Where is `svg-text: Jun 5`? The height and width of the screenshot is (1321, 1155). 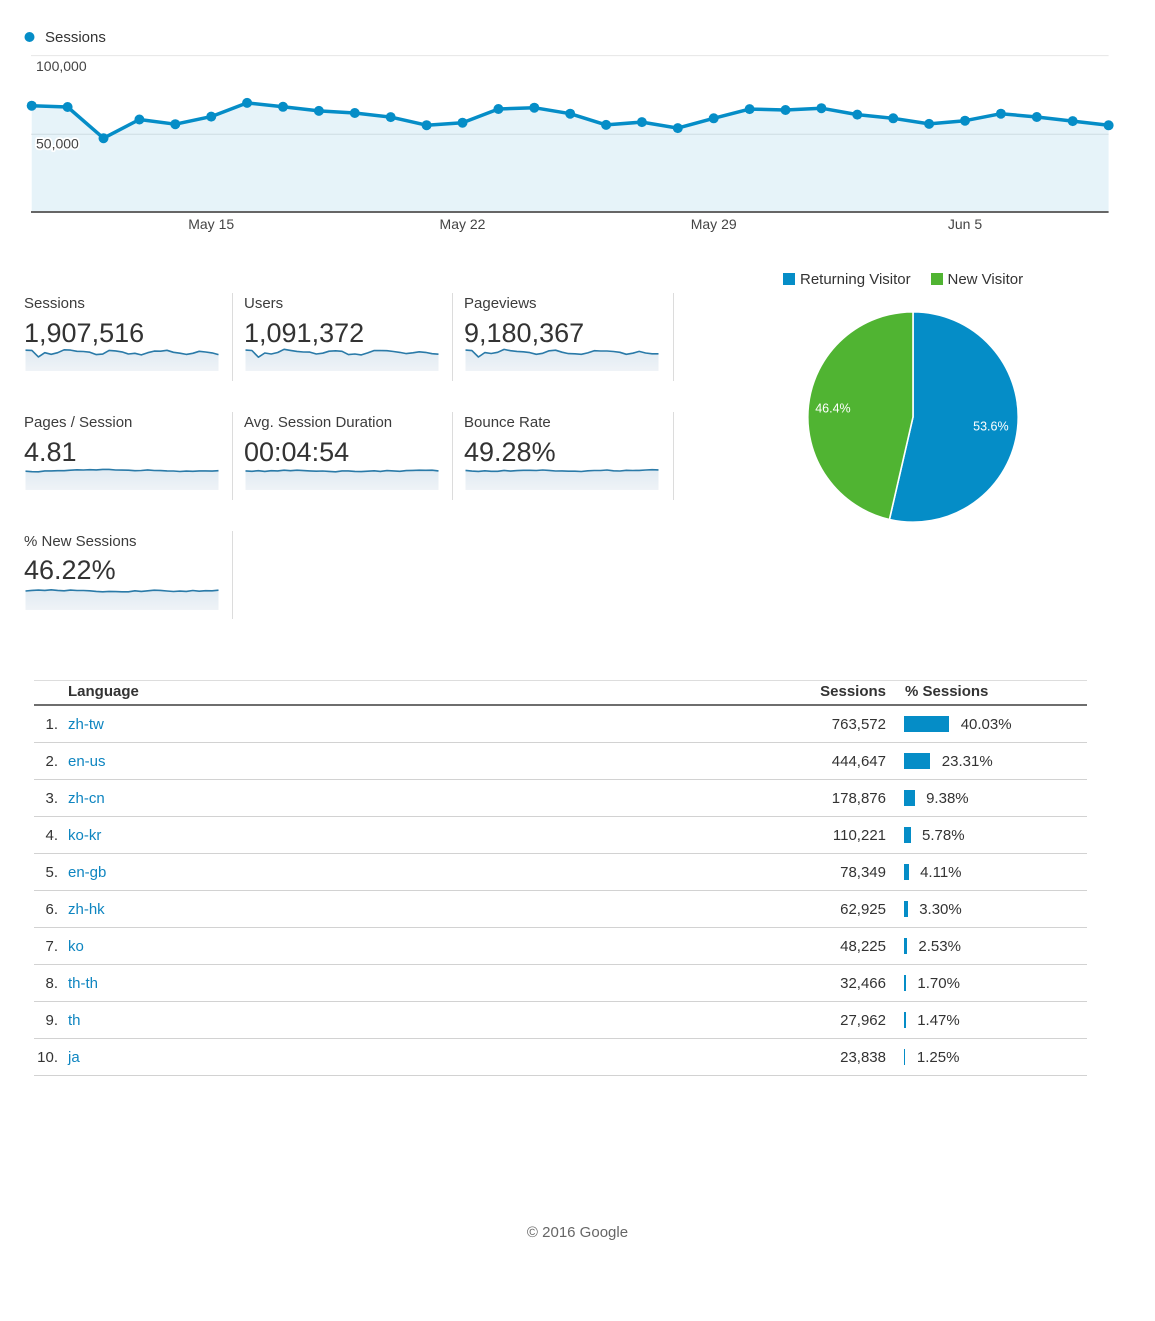
svg-text: Jun 5 is located at coordinates (965, 224).